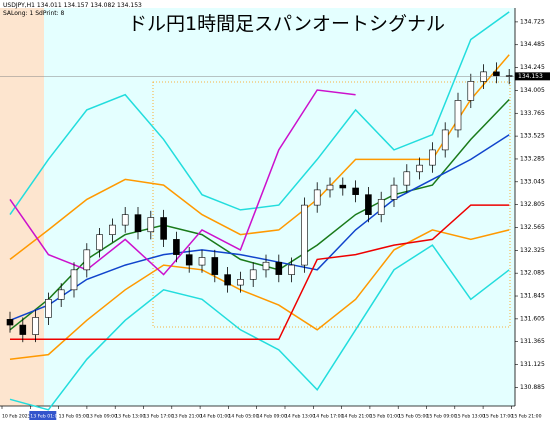 This screenshot has width=550, height=437. I want to click on y-tick-label: 132.565, so click(532, 227).